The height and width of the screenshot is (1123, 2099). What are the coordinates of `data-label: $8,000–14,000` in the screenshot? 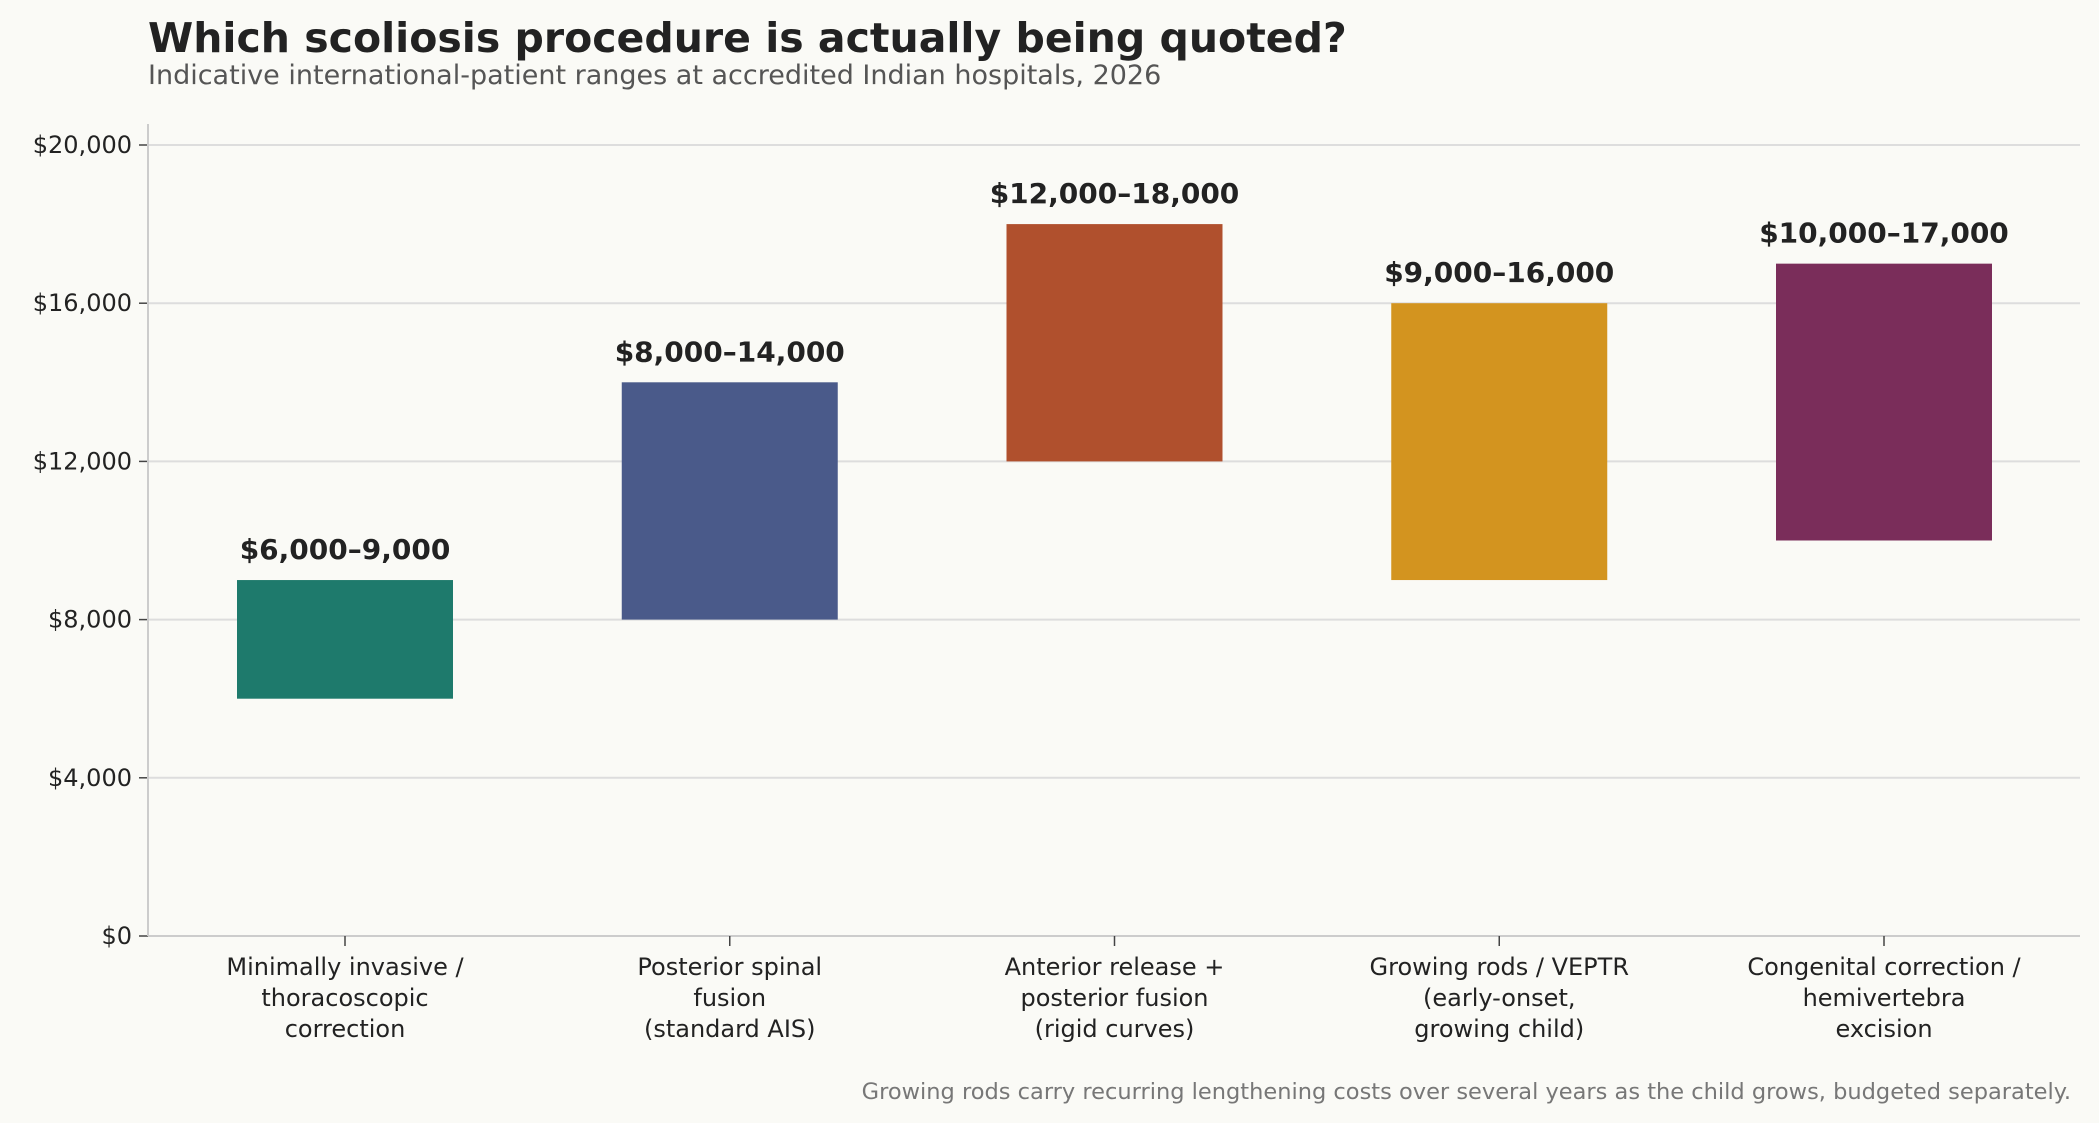 It's located at (730, 351).